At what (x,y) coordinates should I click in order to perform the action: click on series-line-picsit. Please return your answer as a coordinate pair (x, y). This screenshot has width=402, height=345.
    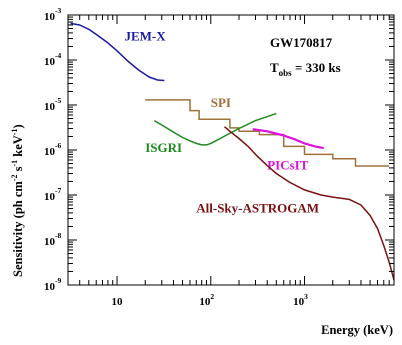
    Looking at the image, I should click on (288, 139).